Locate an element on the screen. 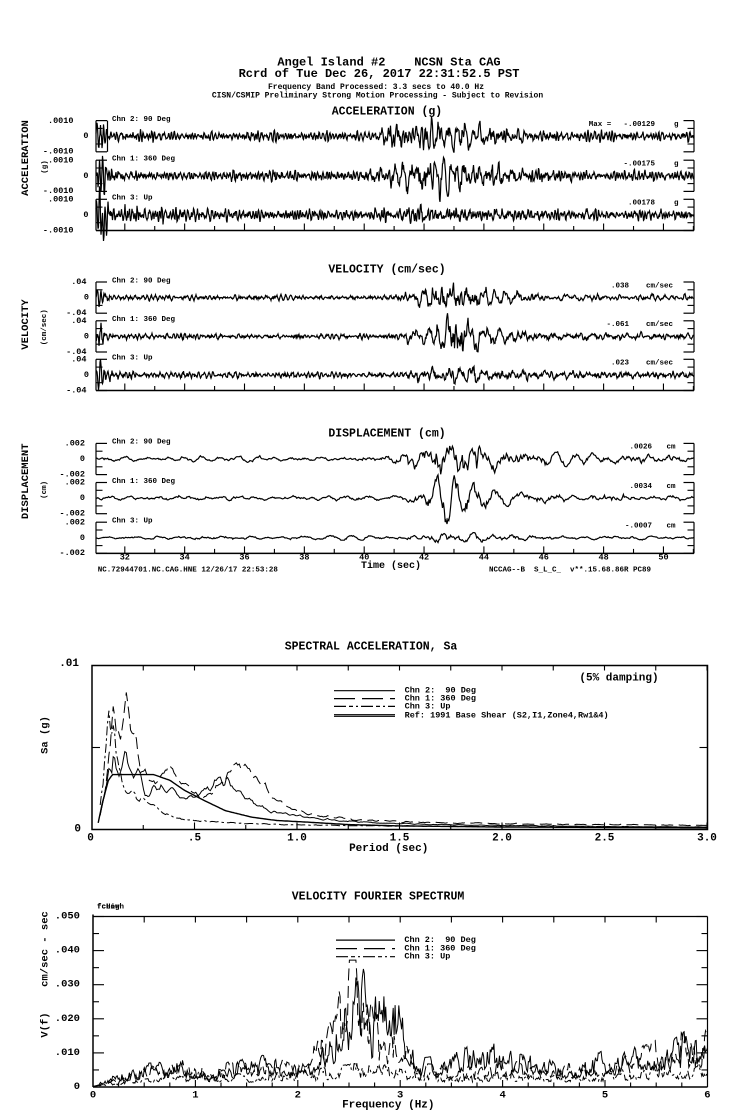 The width and height of the screenshot is (739, 1120). svg-text: 50 is located at coordinates (663, 557).